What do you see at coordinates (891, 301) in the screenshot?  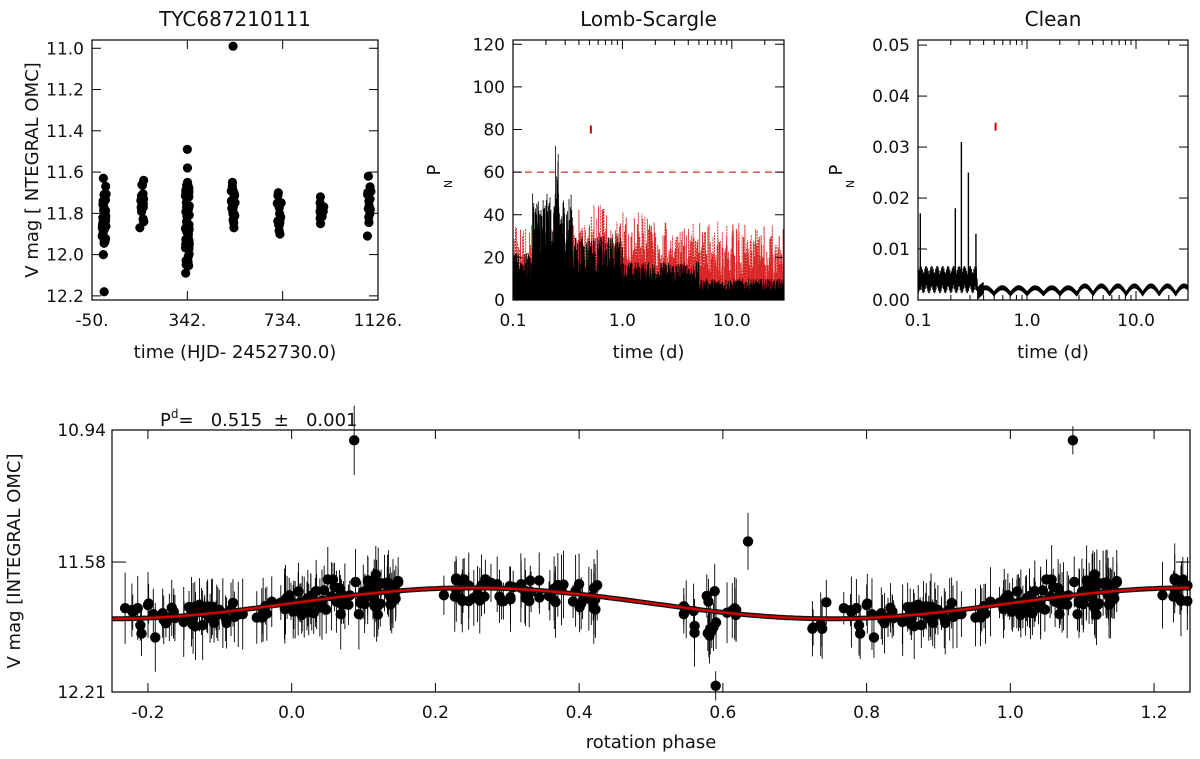 I see `clean-ytick-label: 0.00` at bounding box center [891, 301].